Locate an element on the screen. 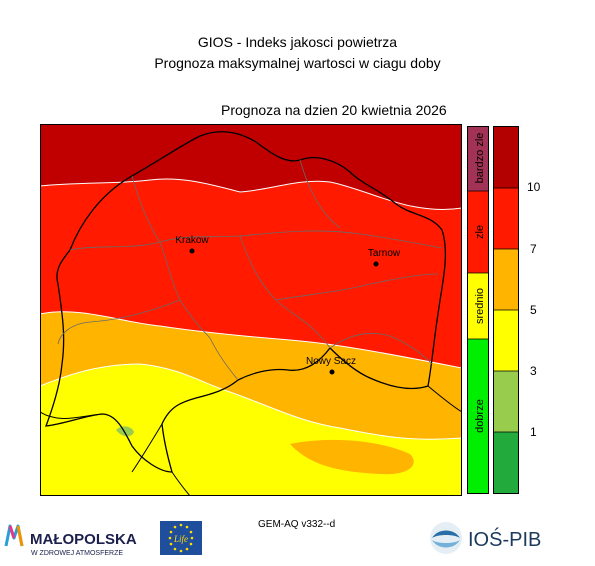 This screenshot has height=566, width=595. city-nowy-sacz: Nowy Sacz is located at coordinates (331, 365).